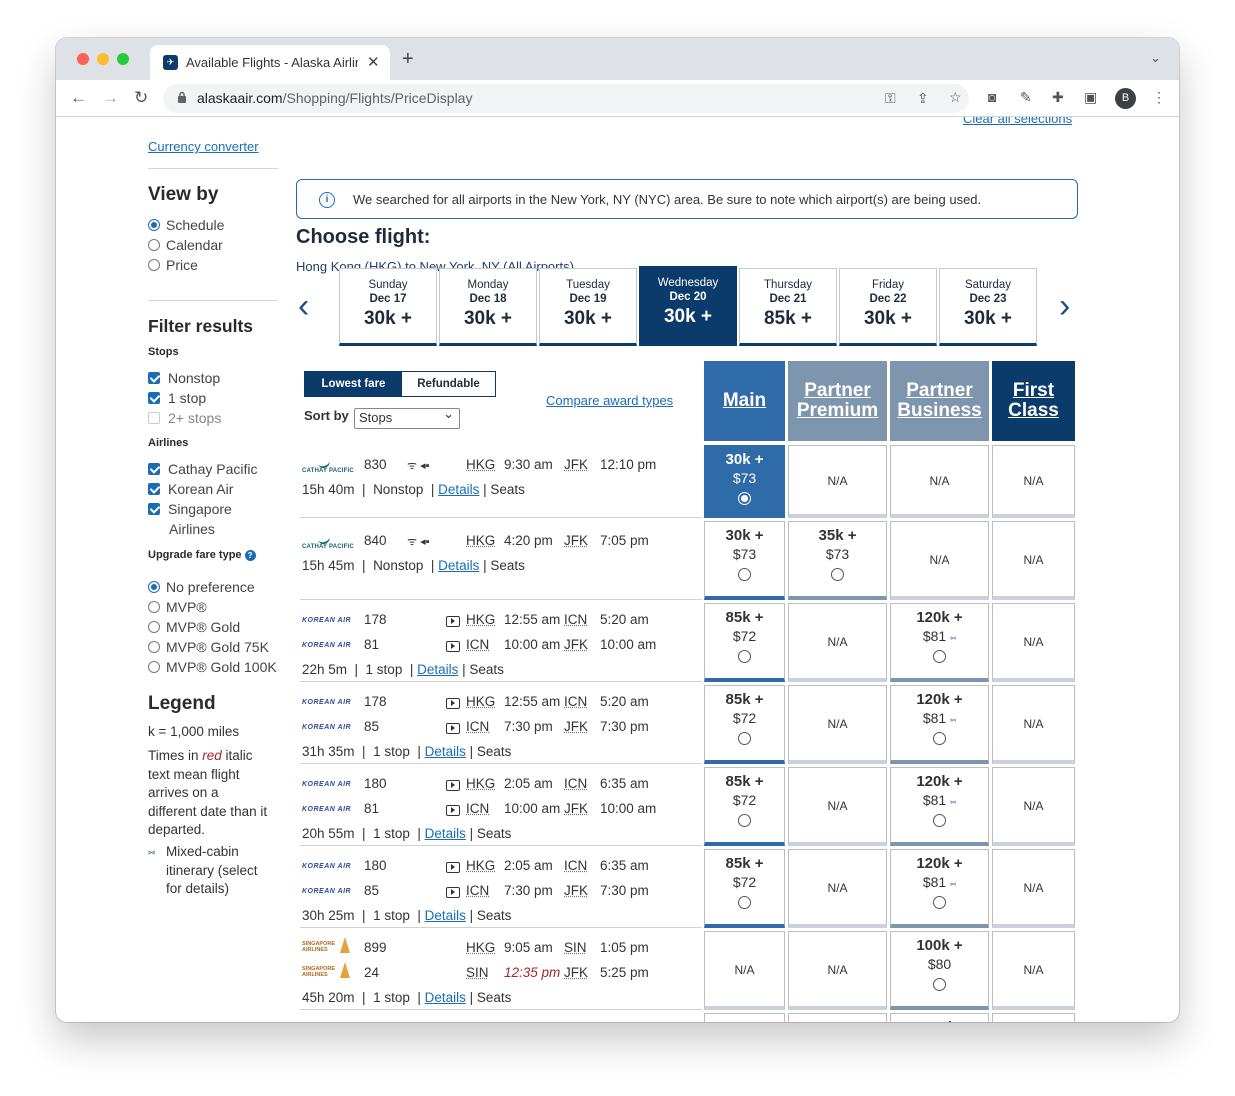 The height and width of the screenshot is (1096, 1235). What do you see at coordinates (837, 560) in the screenshot?
I see `fare-cell-pp: 35k + $73` at bounding box center [837, 560].